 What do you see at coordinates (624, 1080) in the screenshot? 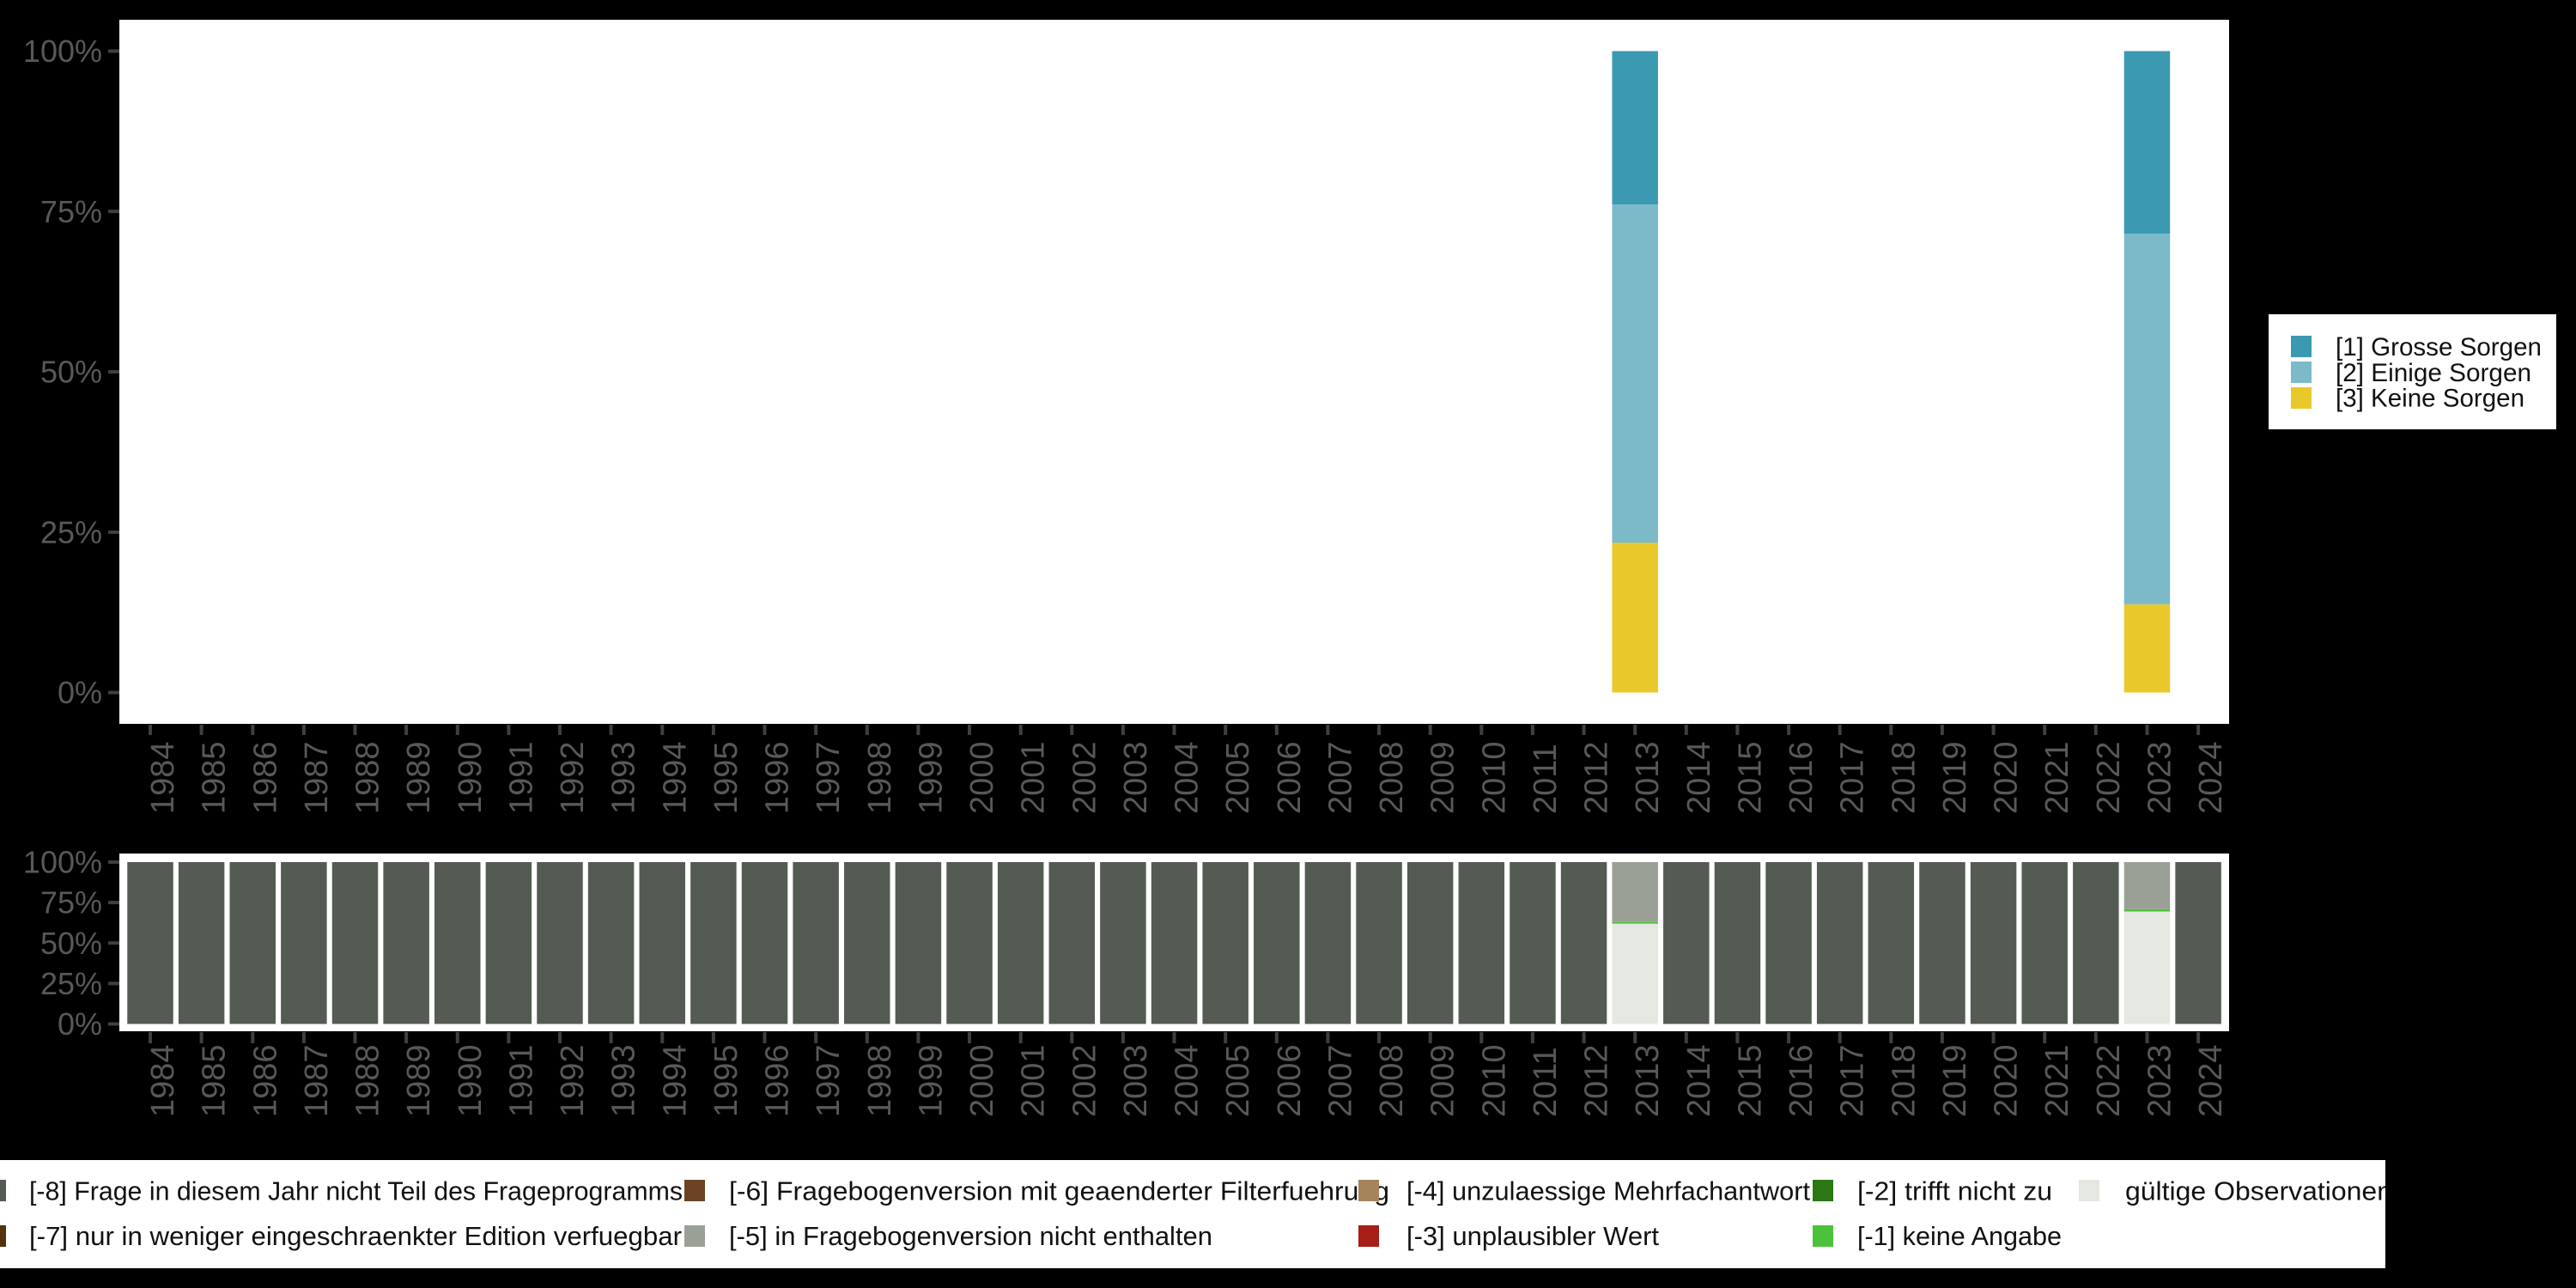
I see `svg-text: 1993` at bounding box center [624, 1080].